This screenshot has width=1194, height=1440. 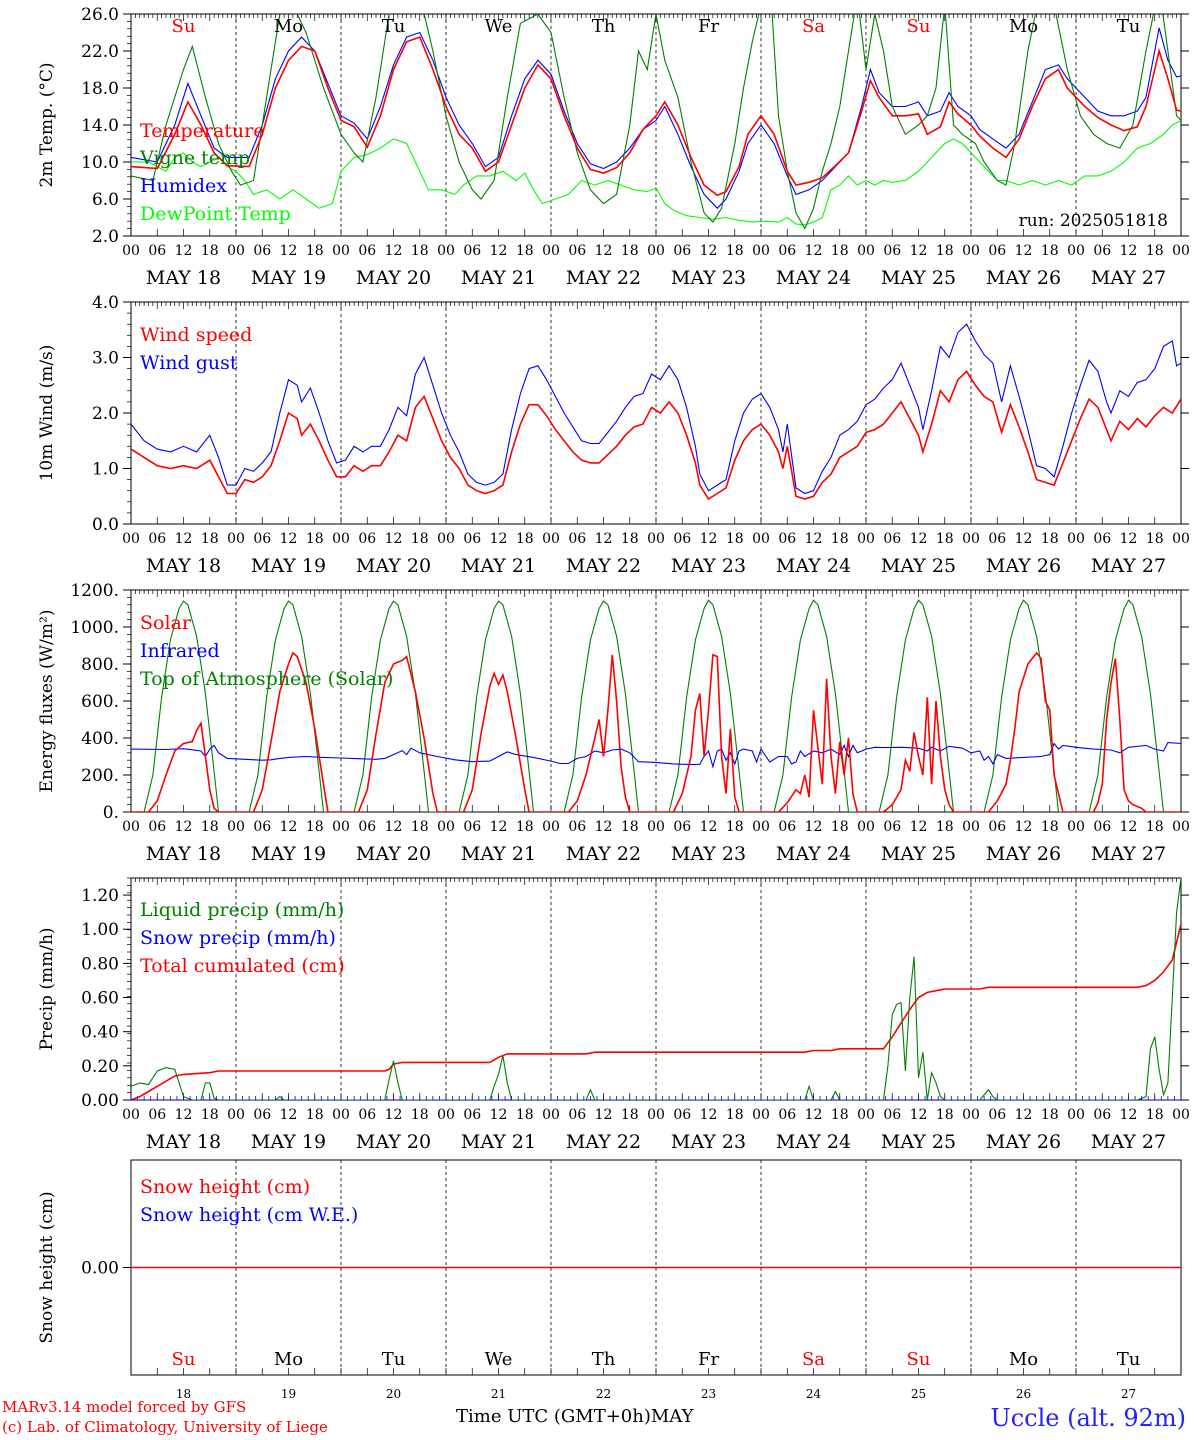 What do you see at coordinates (100, 665) in the screenshot?
I see `y-tick-label: 800.` at bounding box center [100, 665].